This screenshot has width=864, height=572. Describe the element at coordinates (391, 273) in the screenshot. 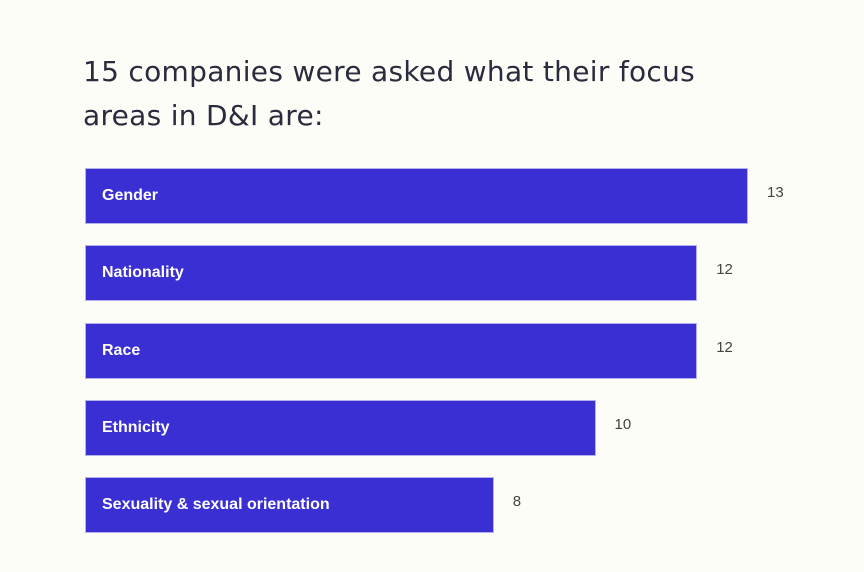

I see `bar-nationality: Nationality` at that location.